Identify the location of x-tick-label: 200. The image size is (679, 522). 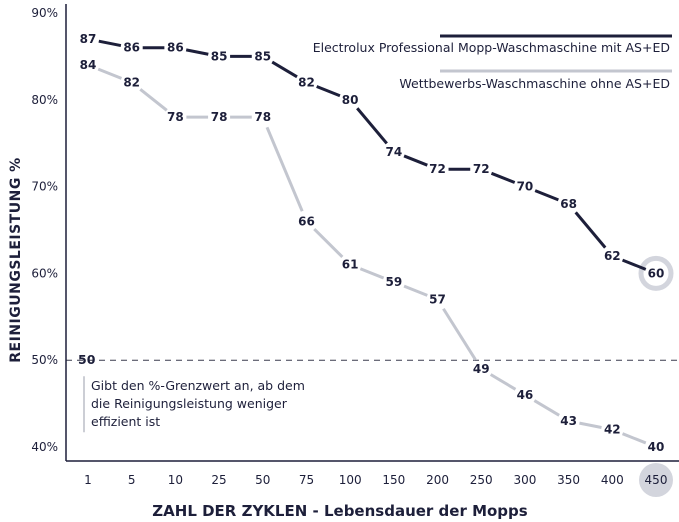
(437, 480).